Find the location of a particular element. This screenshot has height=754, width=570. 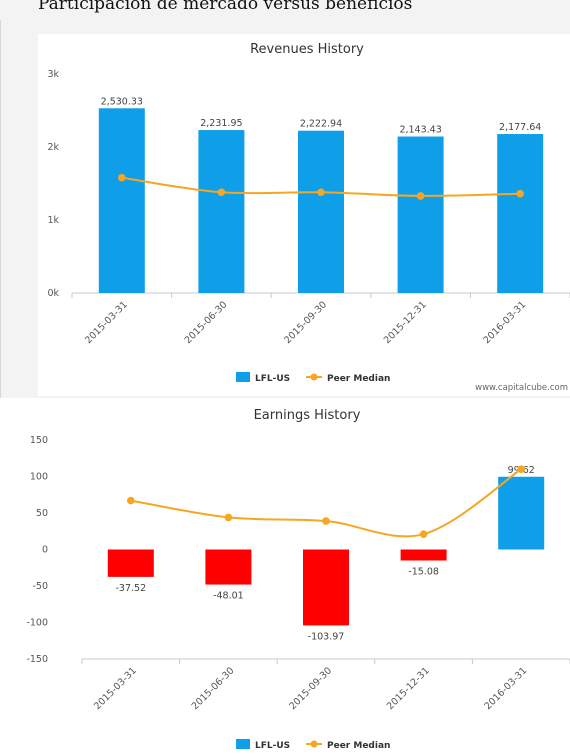

y-tick-label: 3k is located at coordinates (53, 74).